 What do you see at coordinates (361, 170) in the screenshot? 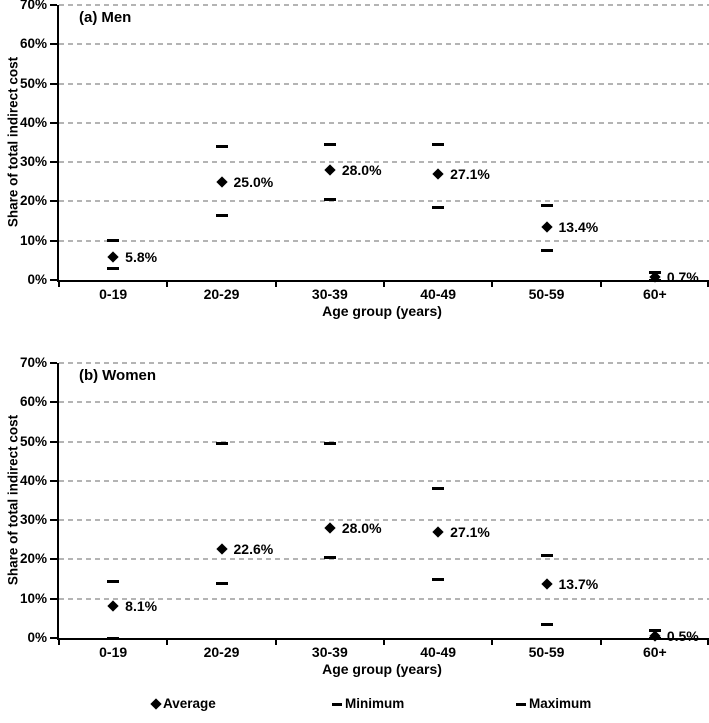
I see `data-label: 28.0%` at bounding box center [361, 170].